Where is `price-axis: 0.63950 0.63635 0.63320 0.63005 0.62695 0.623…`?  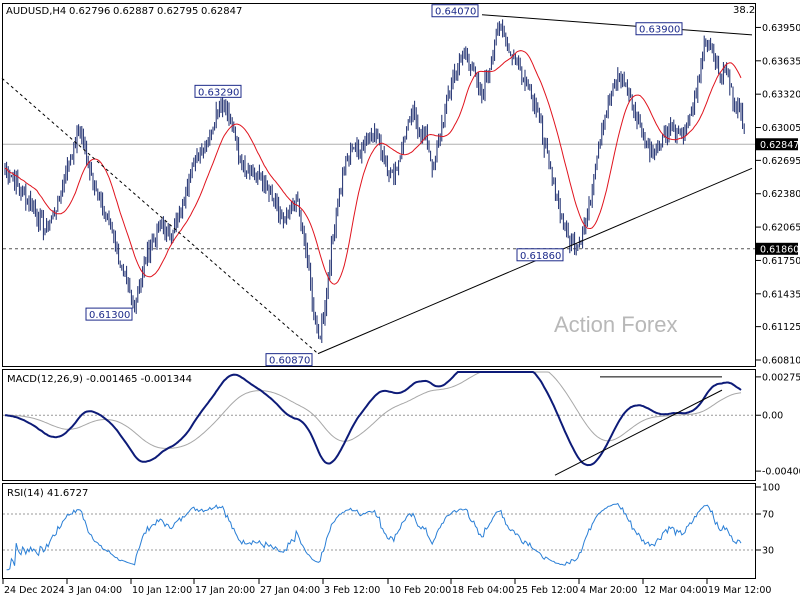
price-axis: 0.63950 0.63635 0.63320 0.63005 0.62695 0.623… is located at coordinates (778, 195).